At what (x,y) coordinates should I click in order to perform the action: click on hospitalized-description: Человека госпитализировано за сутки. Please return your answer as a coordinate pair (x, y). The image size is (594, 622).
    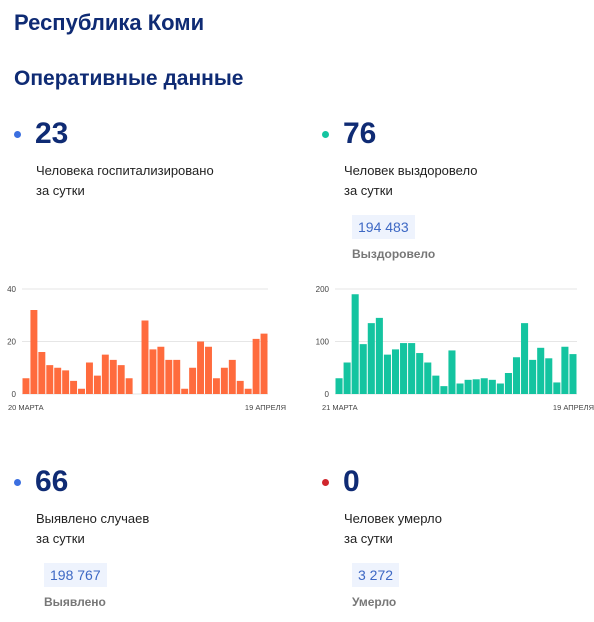
    Looking at the image, I should click on (151, 181).